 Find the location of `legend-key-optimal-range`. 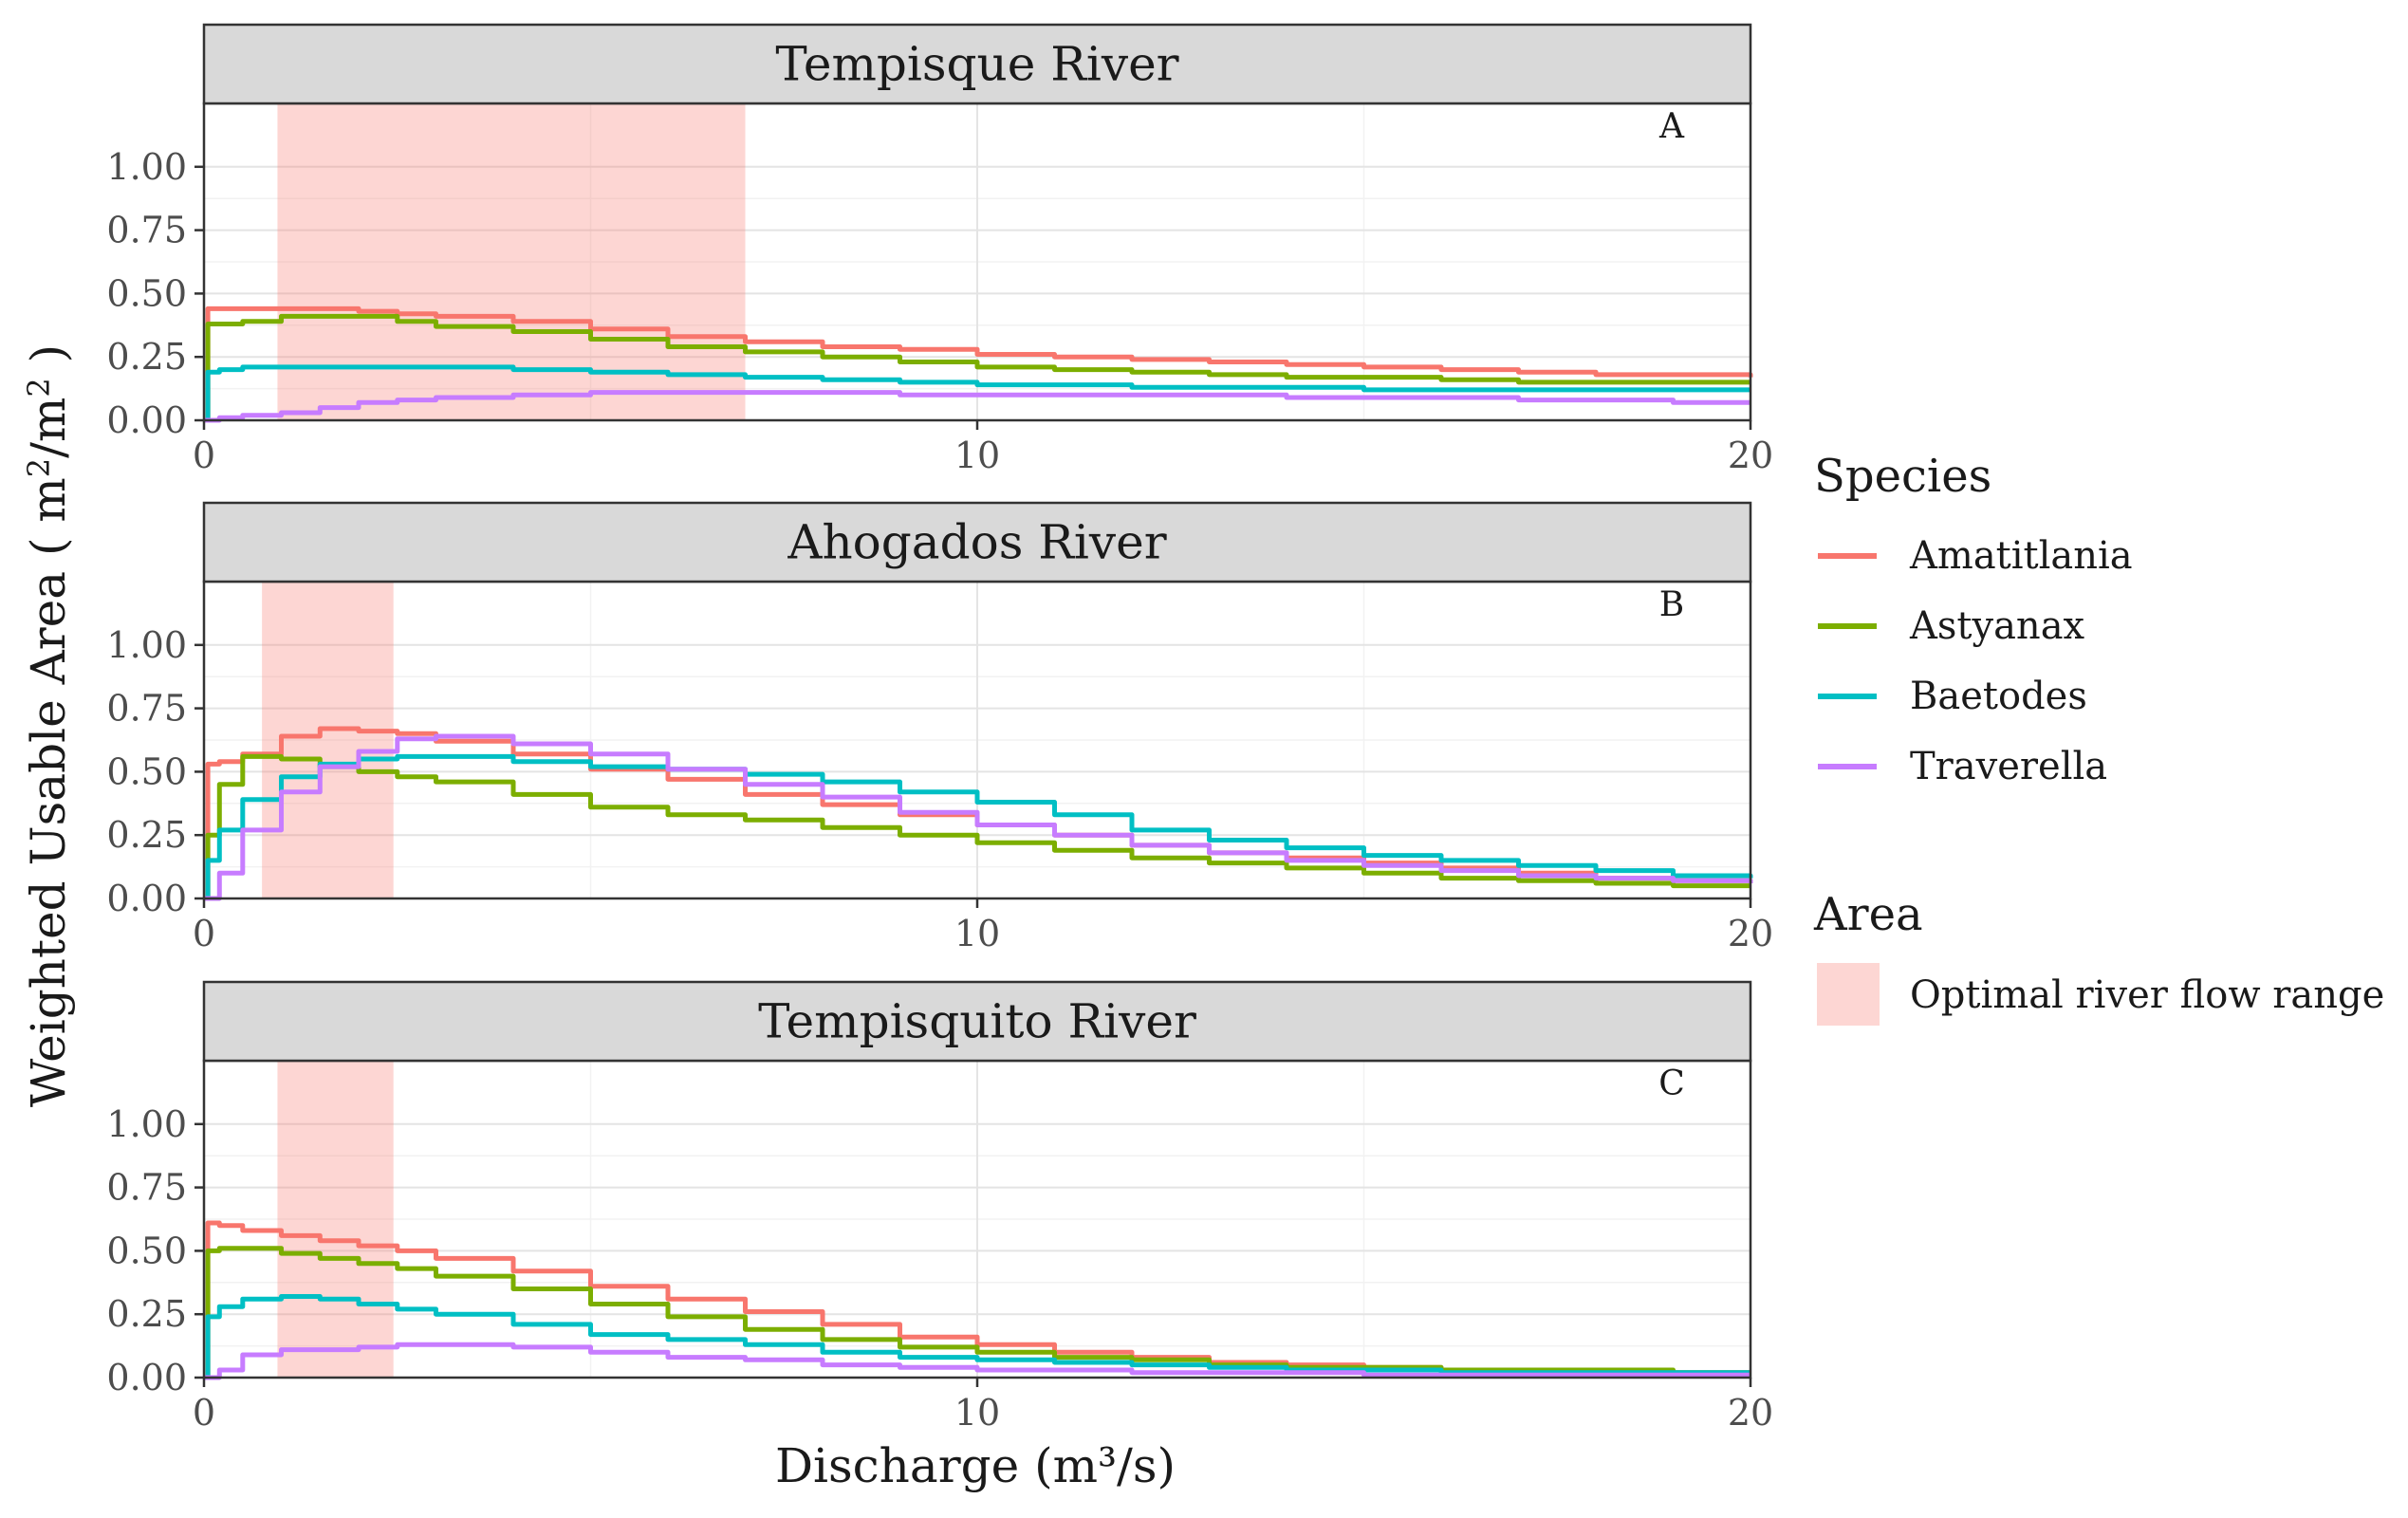

legend-key-optimal-range is located at coordinates (1848, 994).